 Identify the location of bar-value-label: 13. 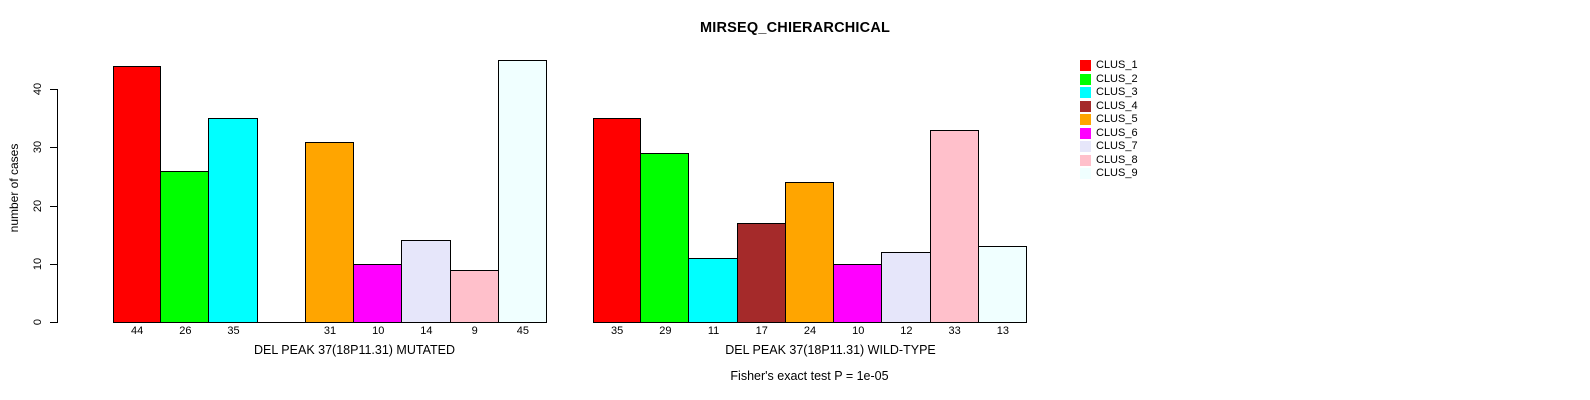
(1002, 331).